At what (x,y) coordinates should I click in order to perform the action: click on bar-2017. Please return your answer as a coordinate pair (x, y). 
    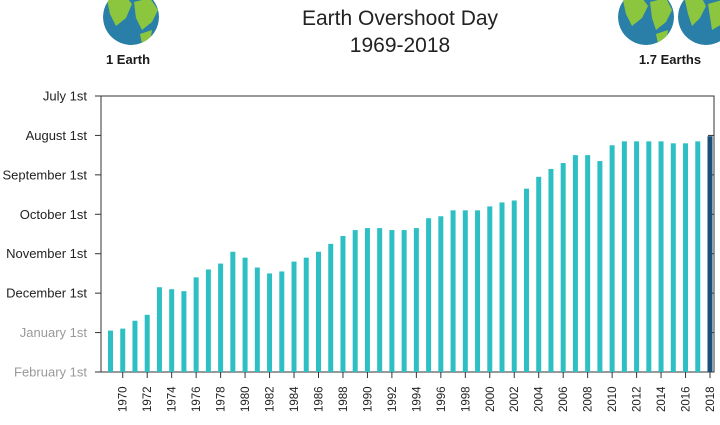
    Looking at the image, I should click on (698, 256).